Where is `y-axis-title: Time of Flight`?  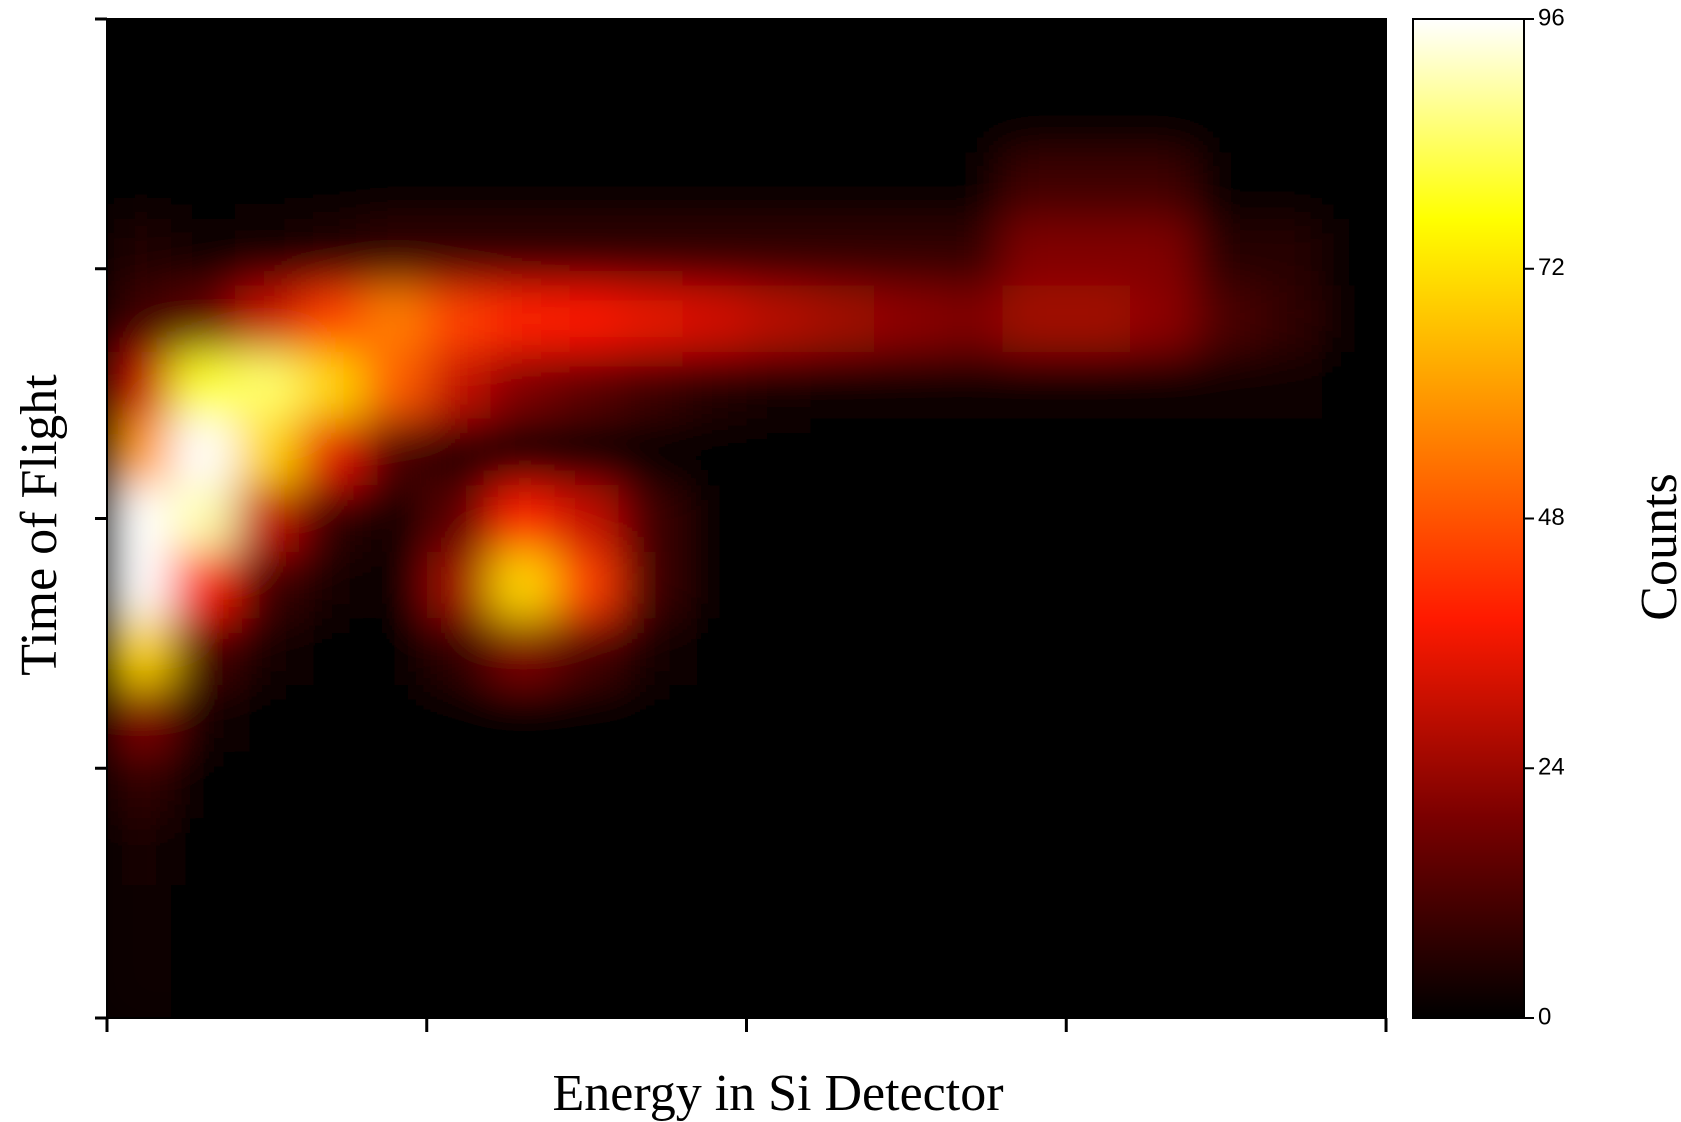 y-axis-title: Time of Flight is located at coordinates (39, 525).